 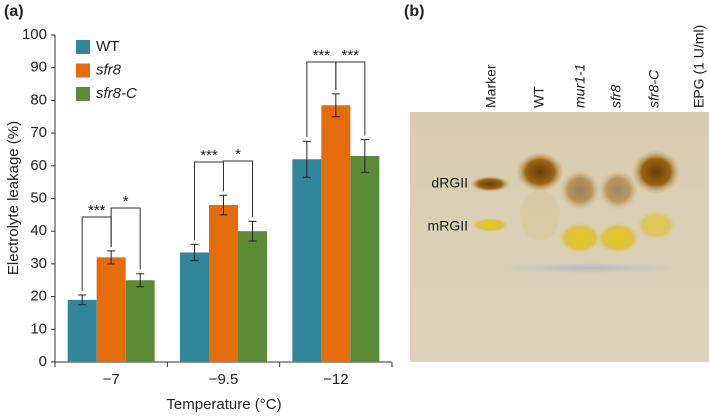 What do you see at coordinates (224, 379) in the screenshot?
I see `x-tick-label: −9.5` at bounding box center [224, 379].